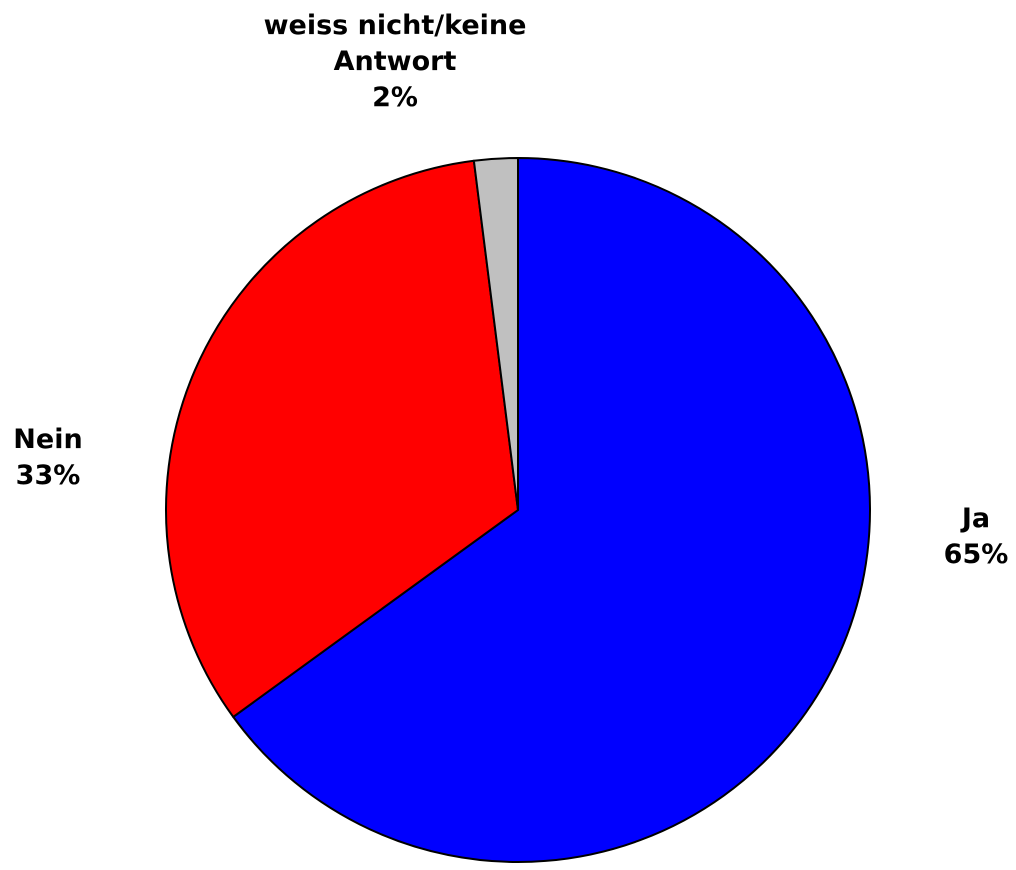 Image resolution: width=1016 pixels, height=870 pixels. Describe the element at coordinates (395, 97) in the screenshot. I see `slice-percent-label: 2%` at that location.